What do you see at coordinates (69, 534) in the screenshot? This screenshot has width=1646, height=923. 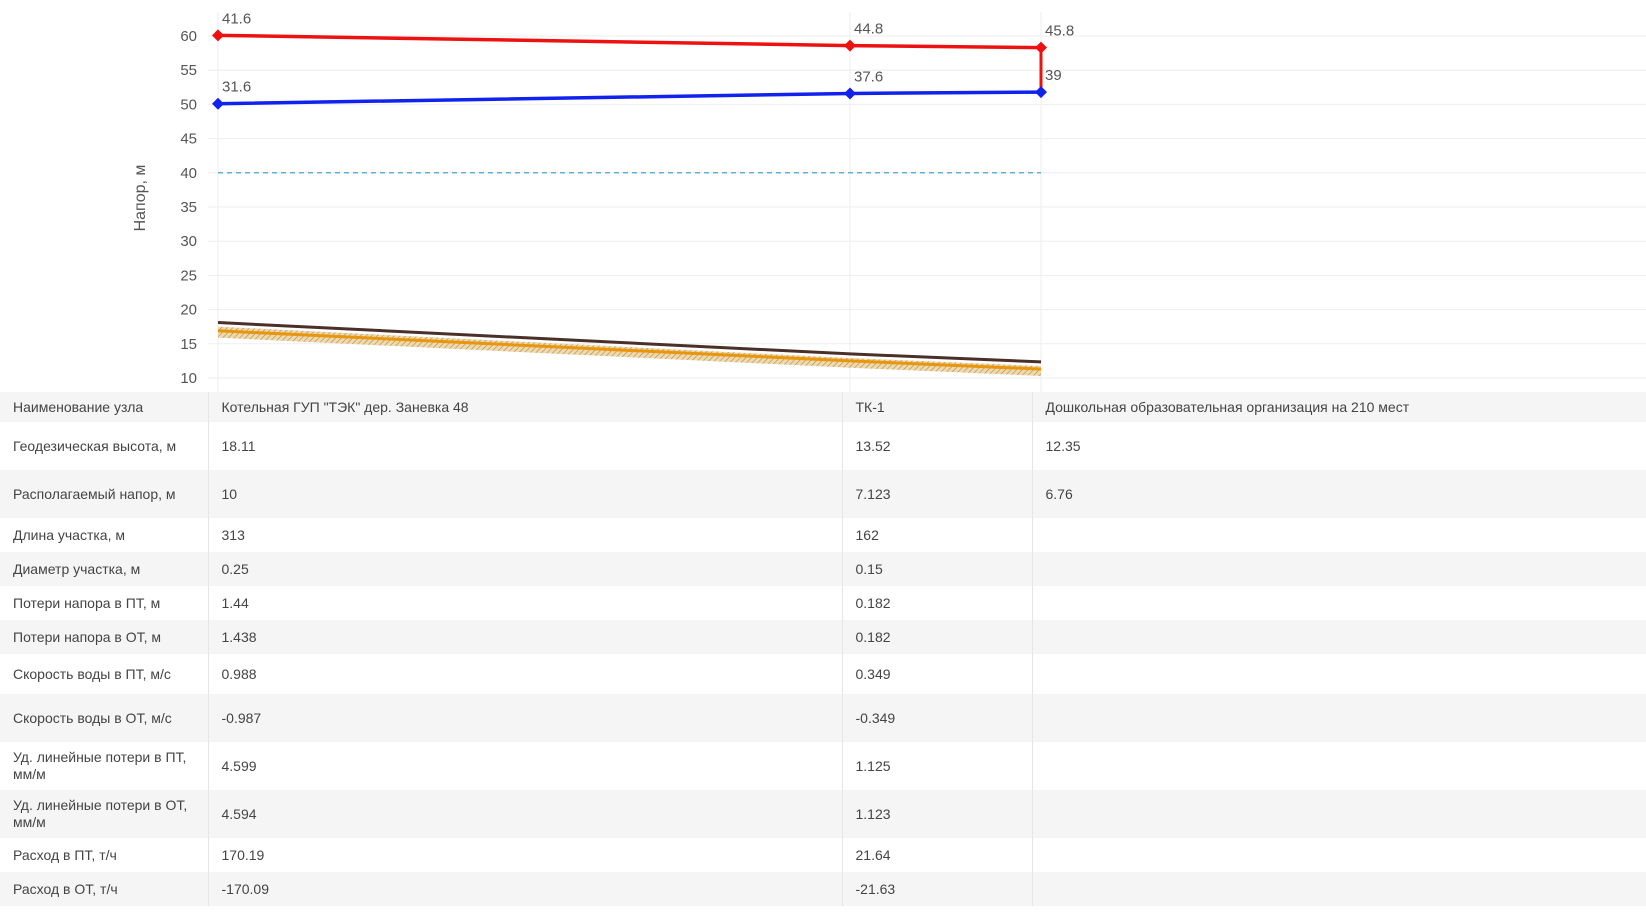 I see `row-label: Длина участка, м` at bounding box center [69, 534].